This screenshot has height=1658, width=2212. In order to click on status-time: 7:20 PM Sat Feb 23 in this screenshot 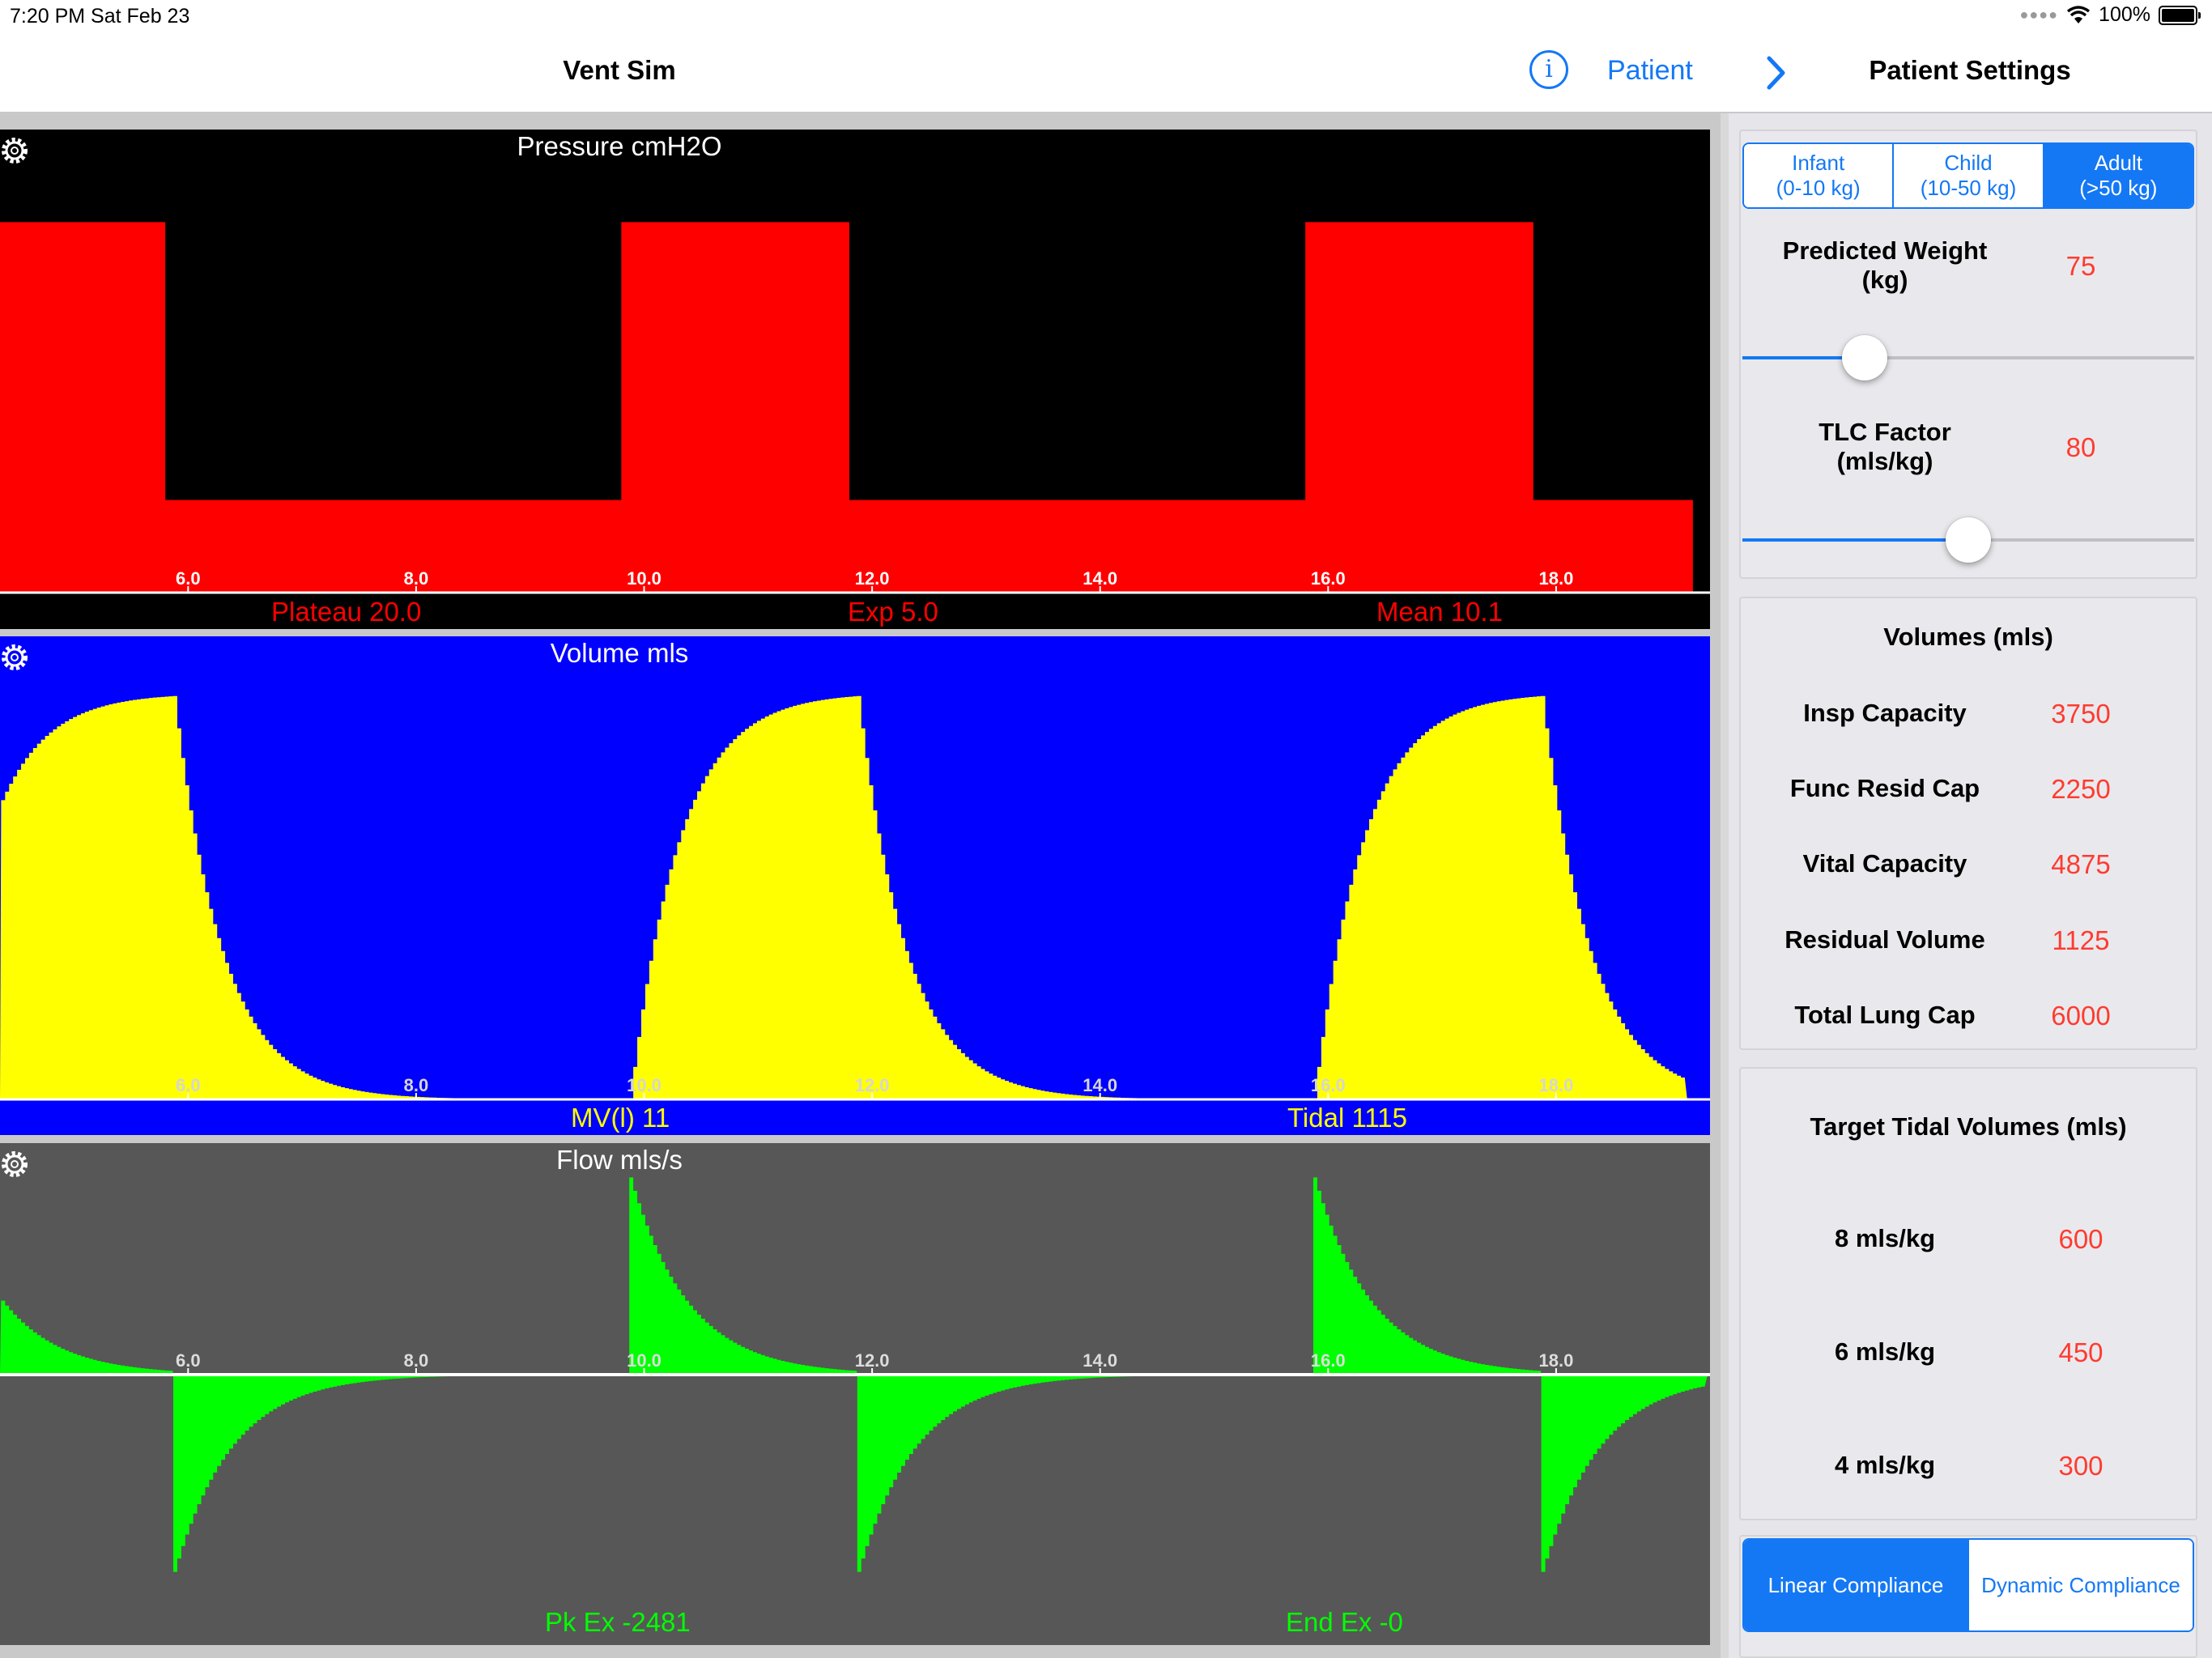, I will do `click(100, 16)`.